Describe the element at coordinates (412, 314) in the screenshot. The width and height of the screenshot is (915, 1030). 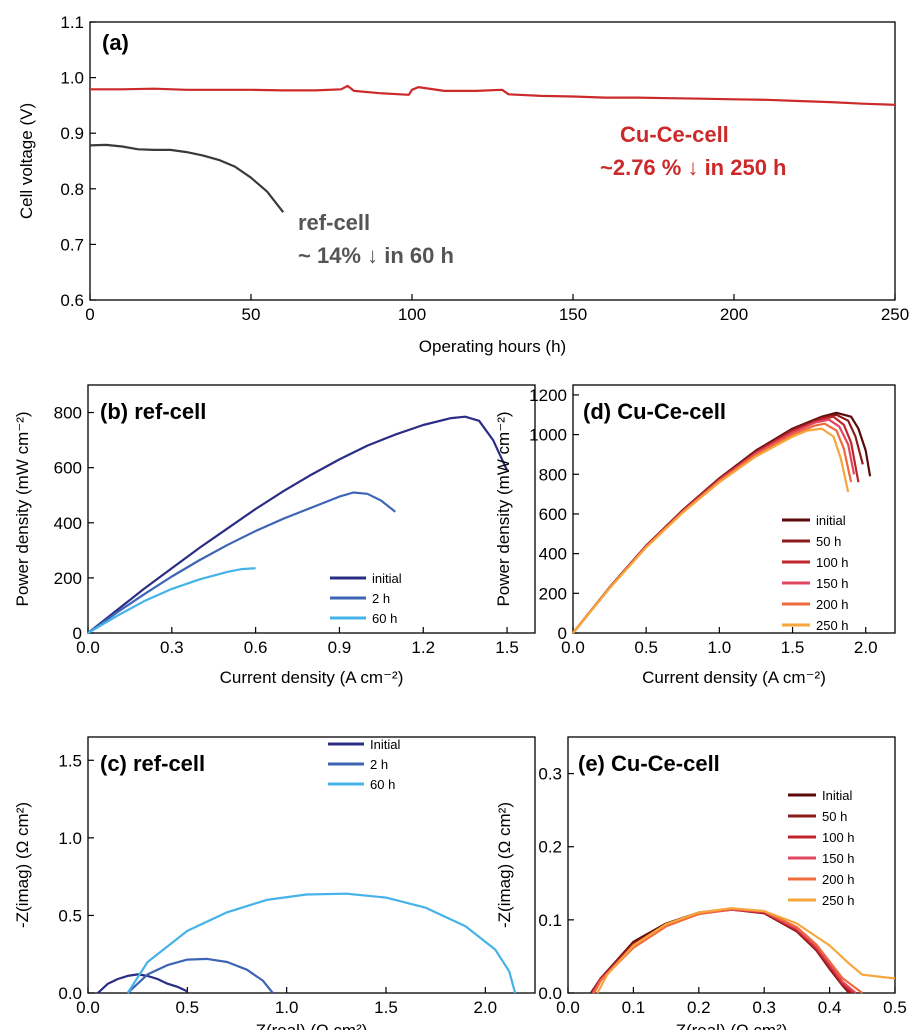
I see `x-tick-label: 100` at that location.